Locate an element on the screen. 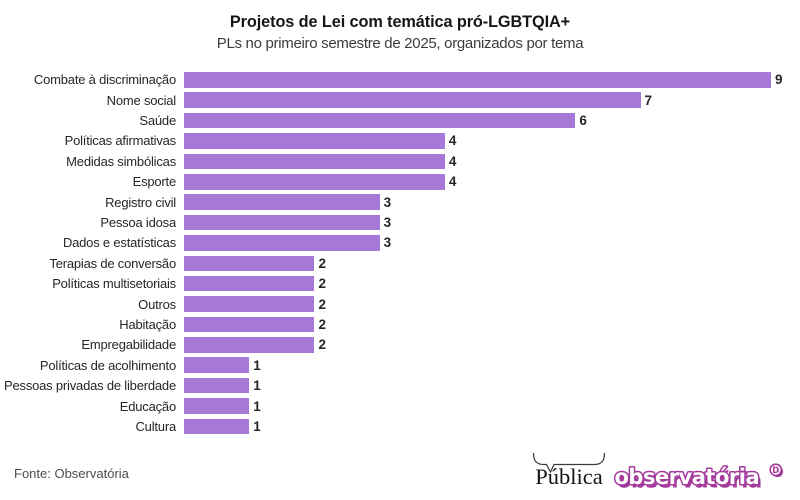 This screenshot has width=800, height=500. chart-row: Outros 2 is located at coordinates (400, 304).